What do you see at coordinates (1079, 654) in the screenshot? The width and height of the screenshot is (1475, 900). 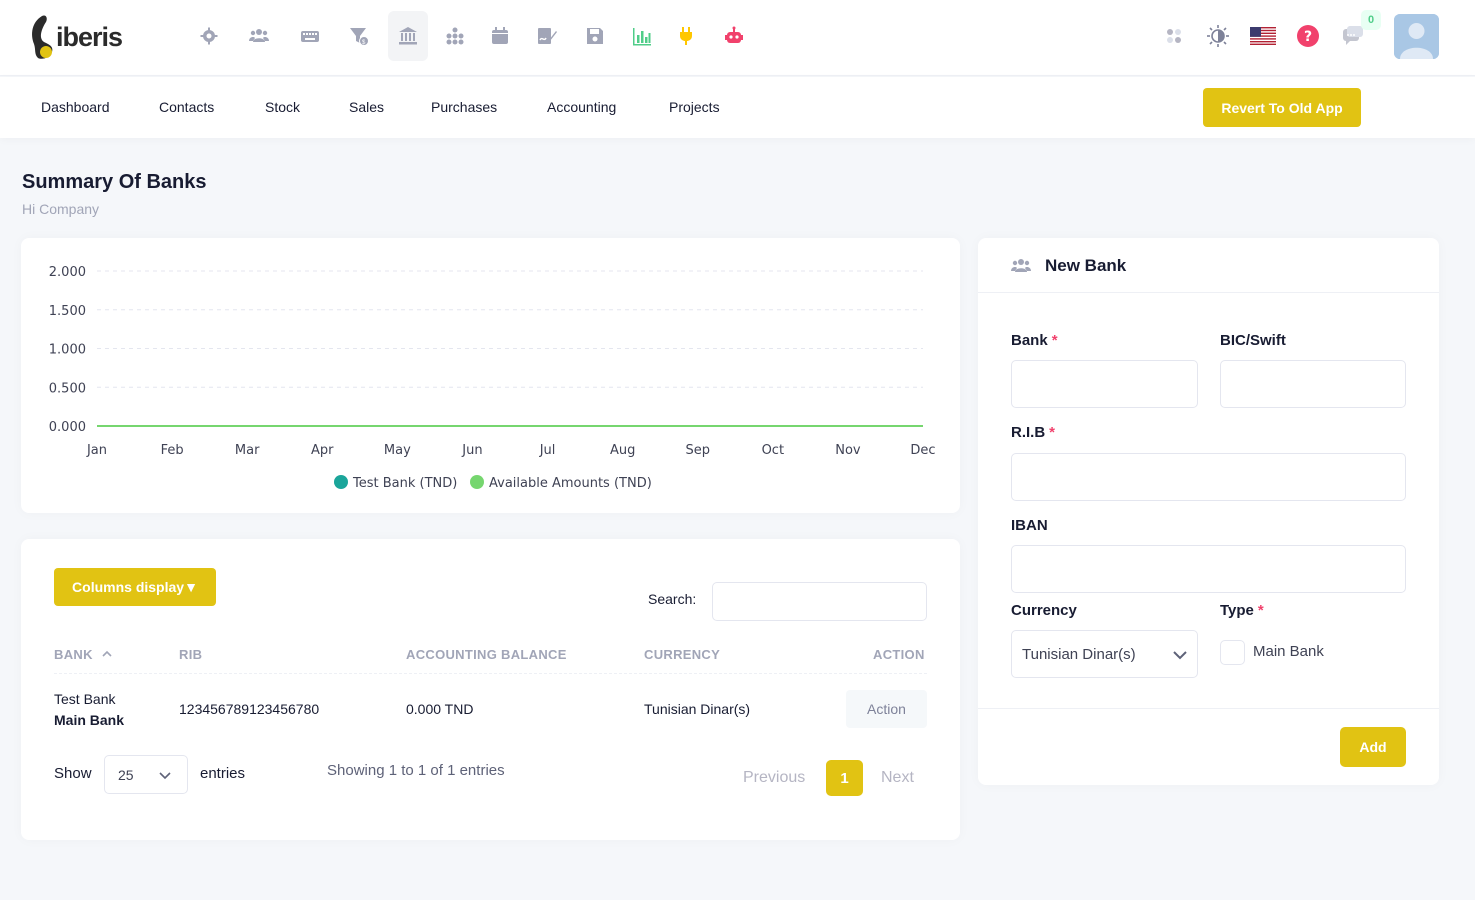 I see `currency-select-value: Tunisian Dinar(s)` at bounding box center [1079, 654].